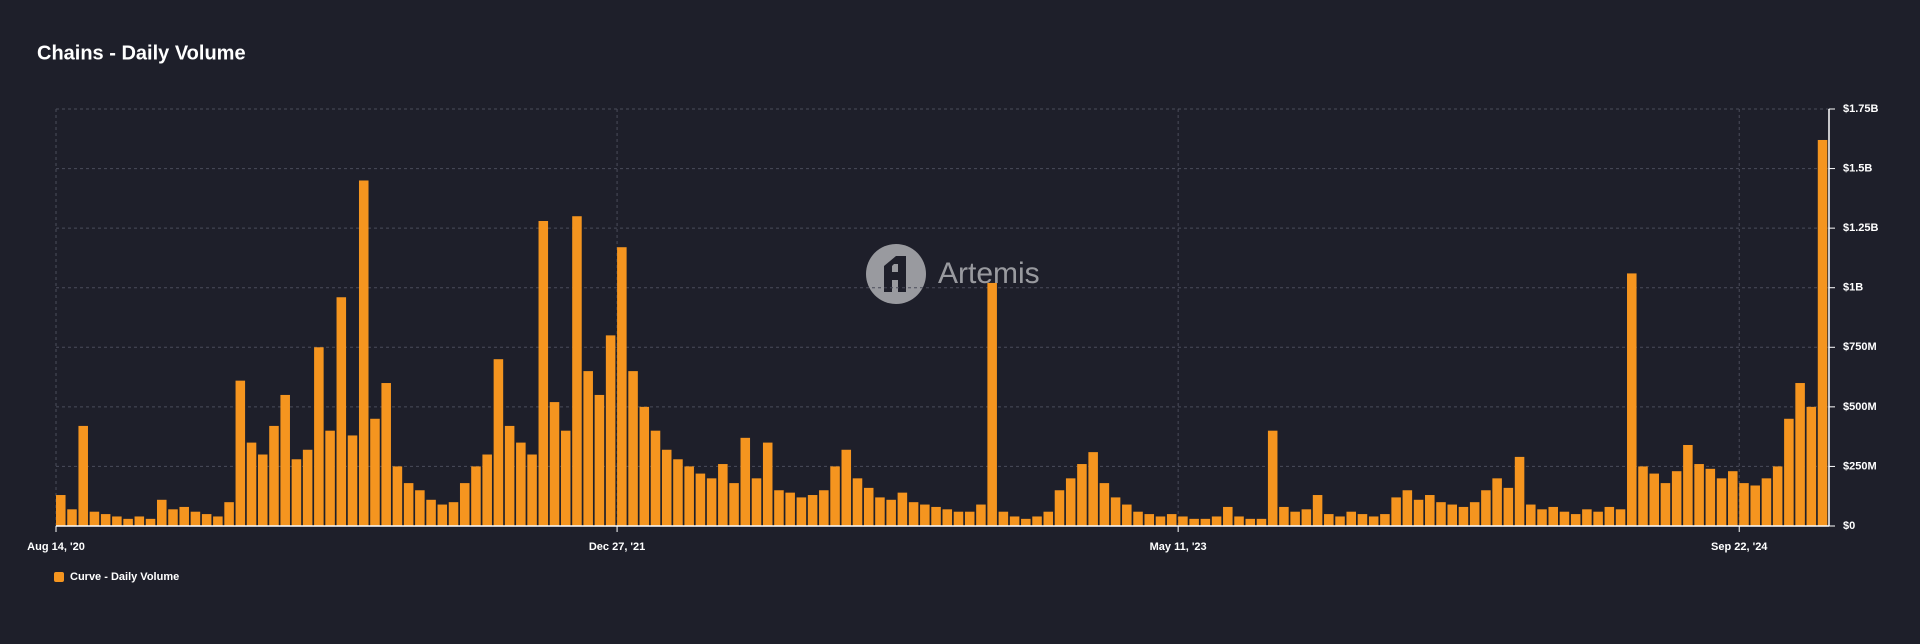  What do you see at coordinates (1860, 347) in the screenshot?
I see `y-tick-label: $750M` at bounding box center [1860, 347].